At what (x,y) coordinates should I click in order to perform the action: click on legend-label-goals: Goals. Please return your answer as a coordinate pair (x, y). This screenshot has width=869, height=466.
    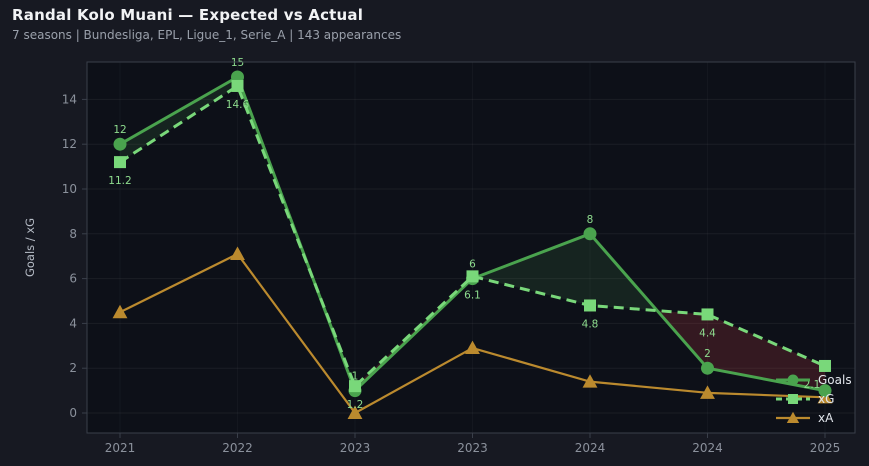
    Looking at the image, I should click on (835, 380).